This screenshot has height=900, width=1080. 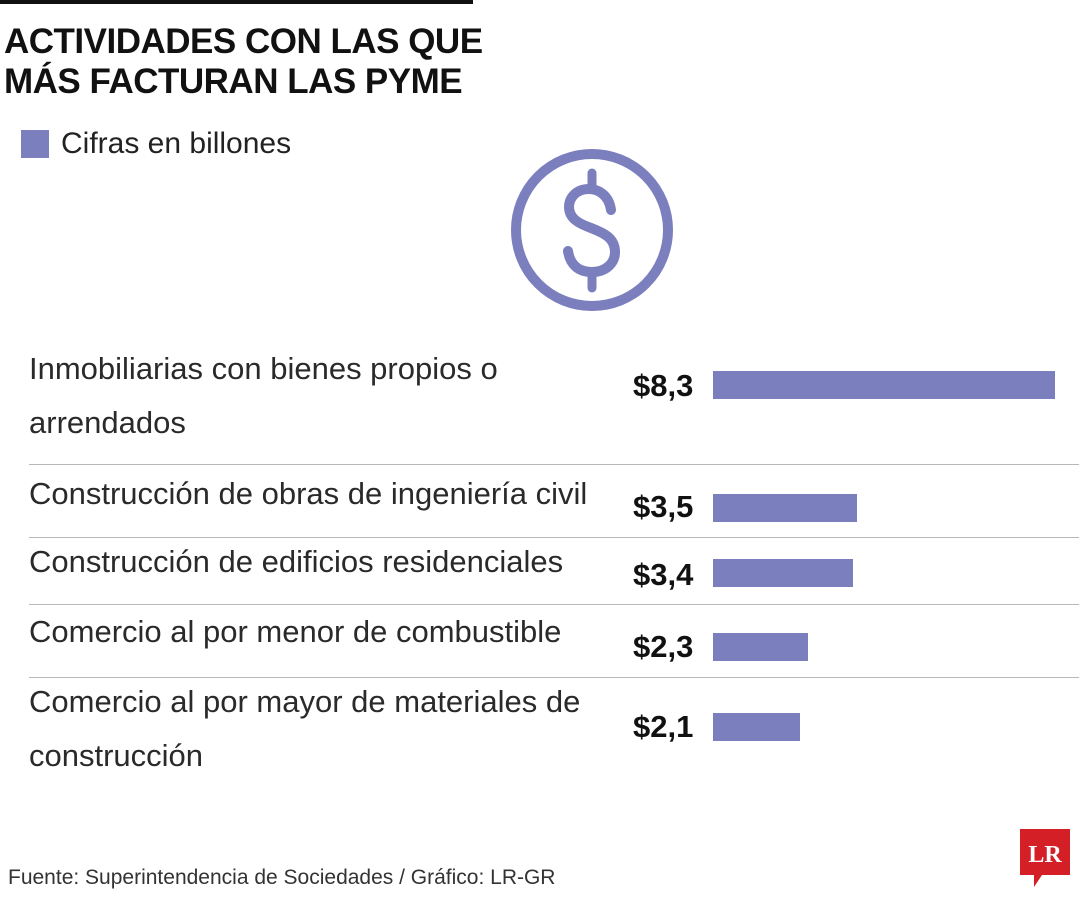 What do you see at coordinates (1045, 855) in the screenshot?
I see `lr-logo-text: LR` at bounding box center [1045, 855].